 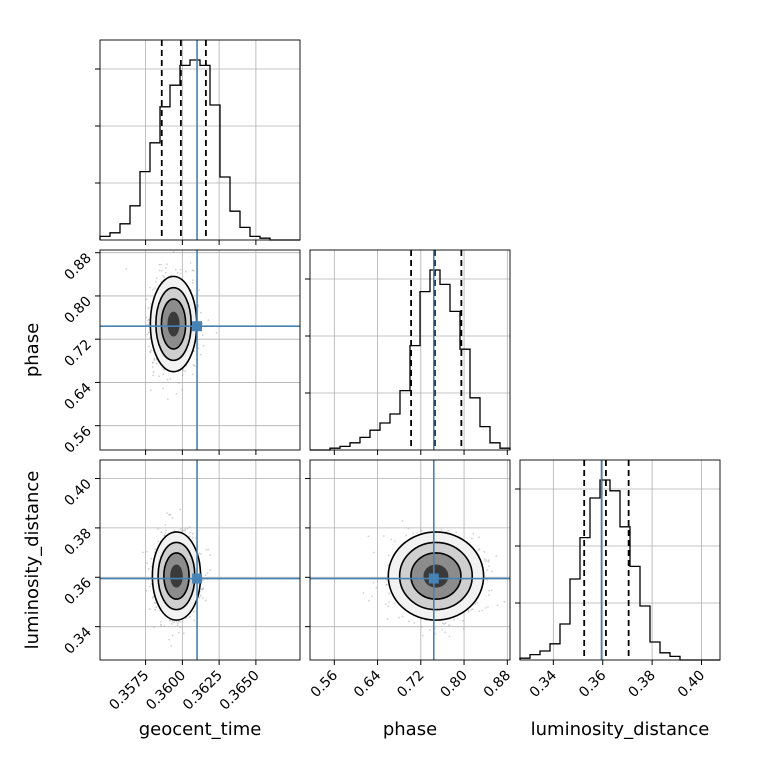 I want to click on xtick-label-phase-1: 0.64, so click(x=367, y=683).